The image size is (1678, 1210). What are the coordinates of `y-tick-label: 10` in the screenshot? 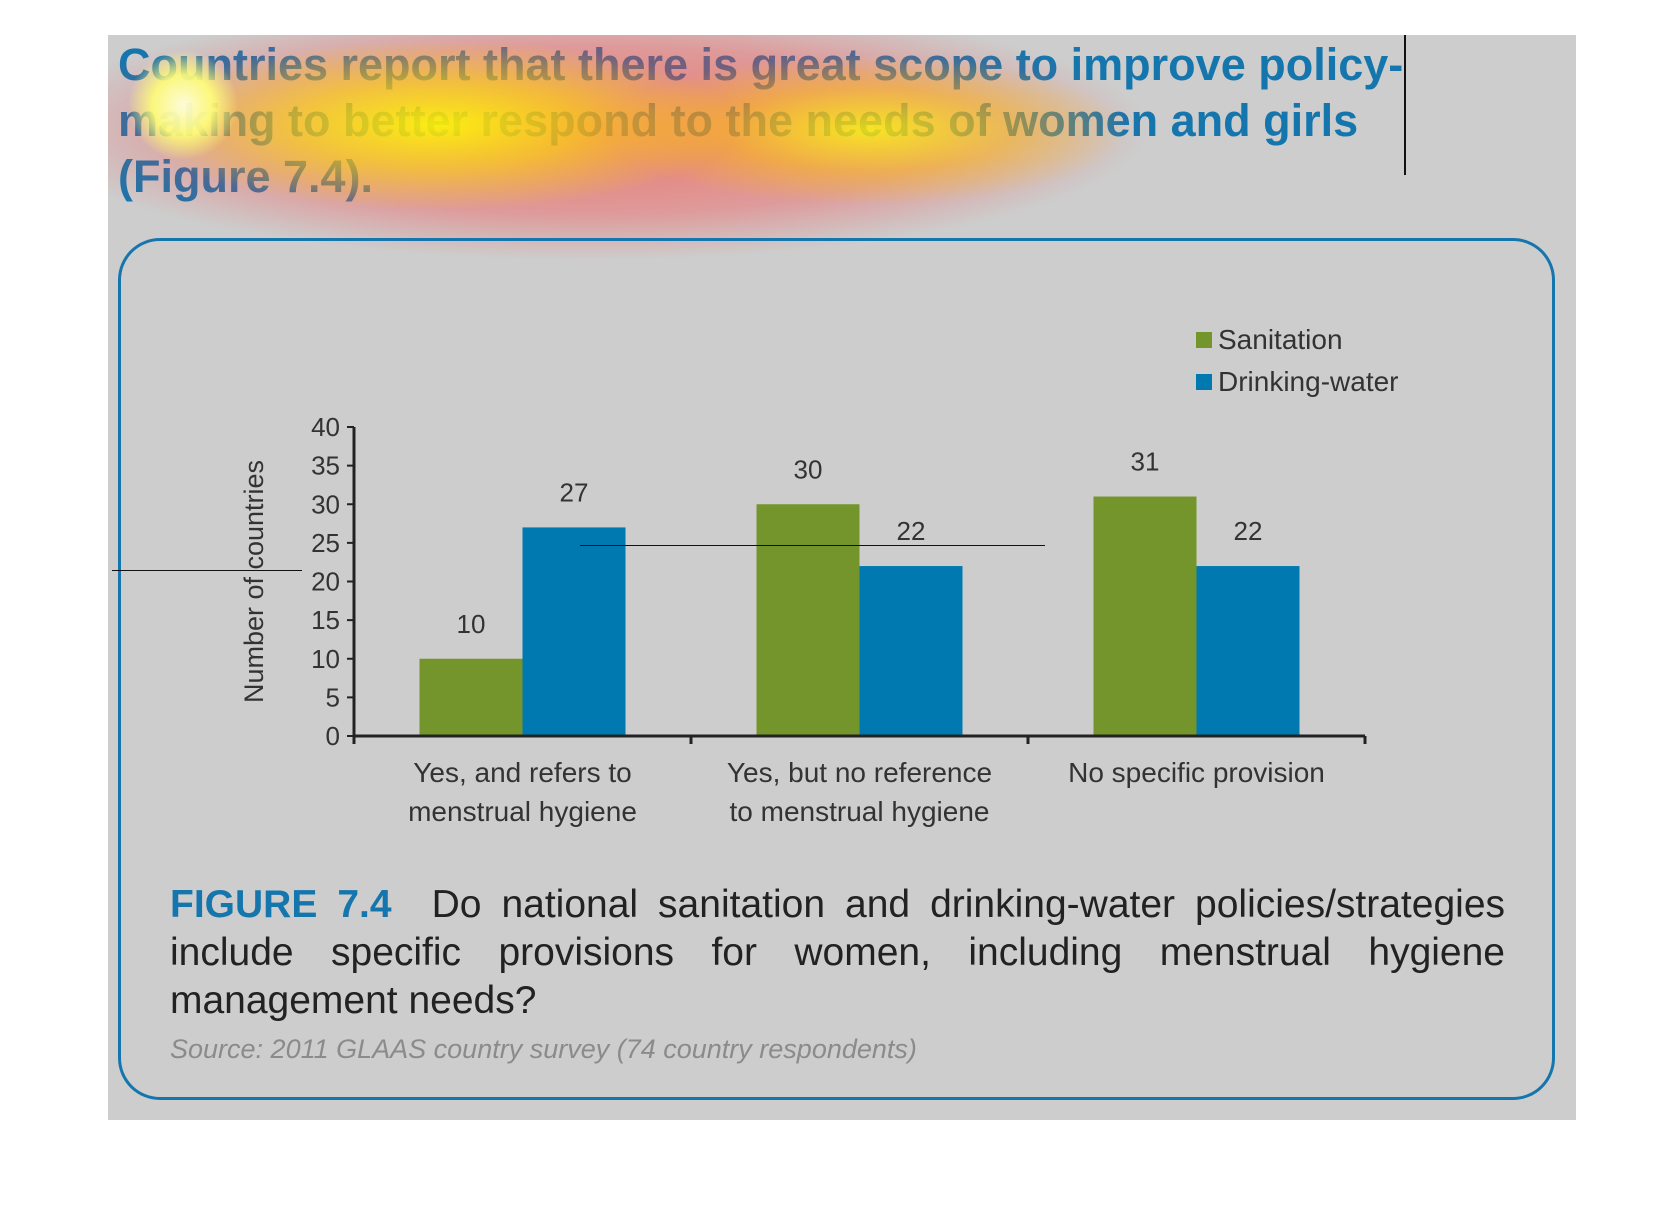 It's located at (325, 659).